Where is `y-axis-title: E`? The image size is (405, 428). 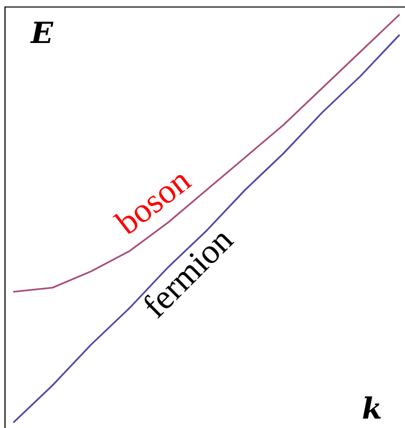
y-axis-title: E is located at coordinates (42, 33).